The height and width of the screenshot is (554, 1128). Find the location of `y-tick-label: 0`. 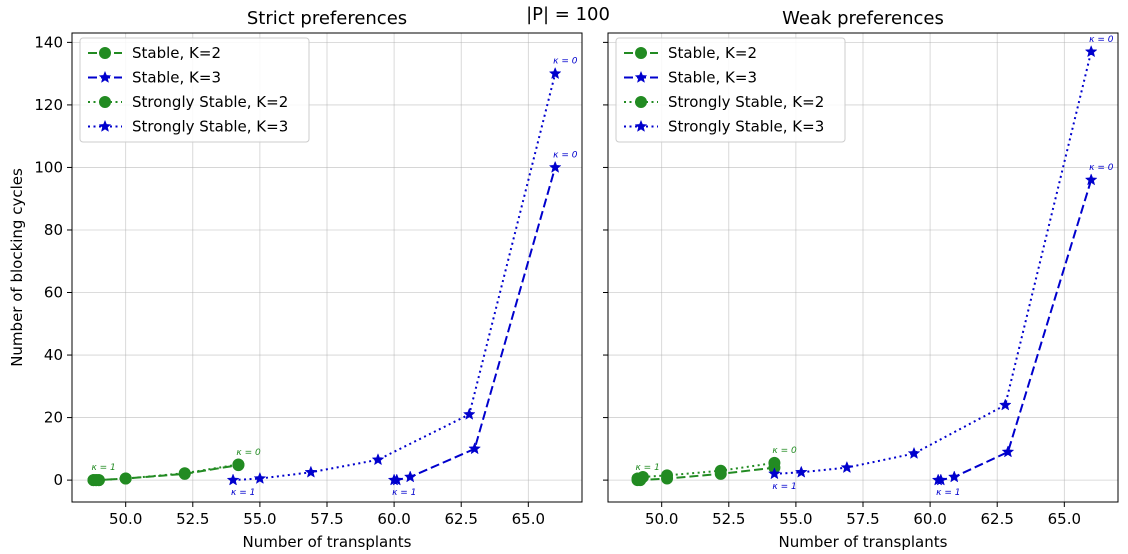

y-tick-label: 0 is located at coordinates (58, 480).